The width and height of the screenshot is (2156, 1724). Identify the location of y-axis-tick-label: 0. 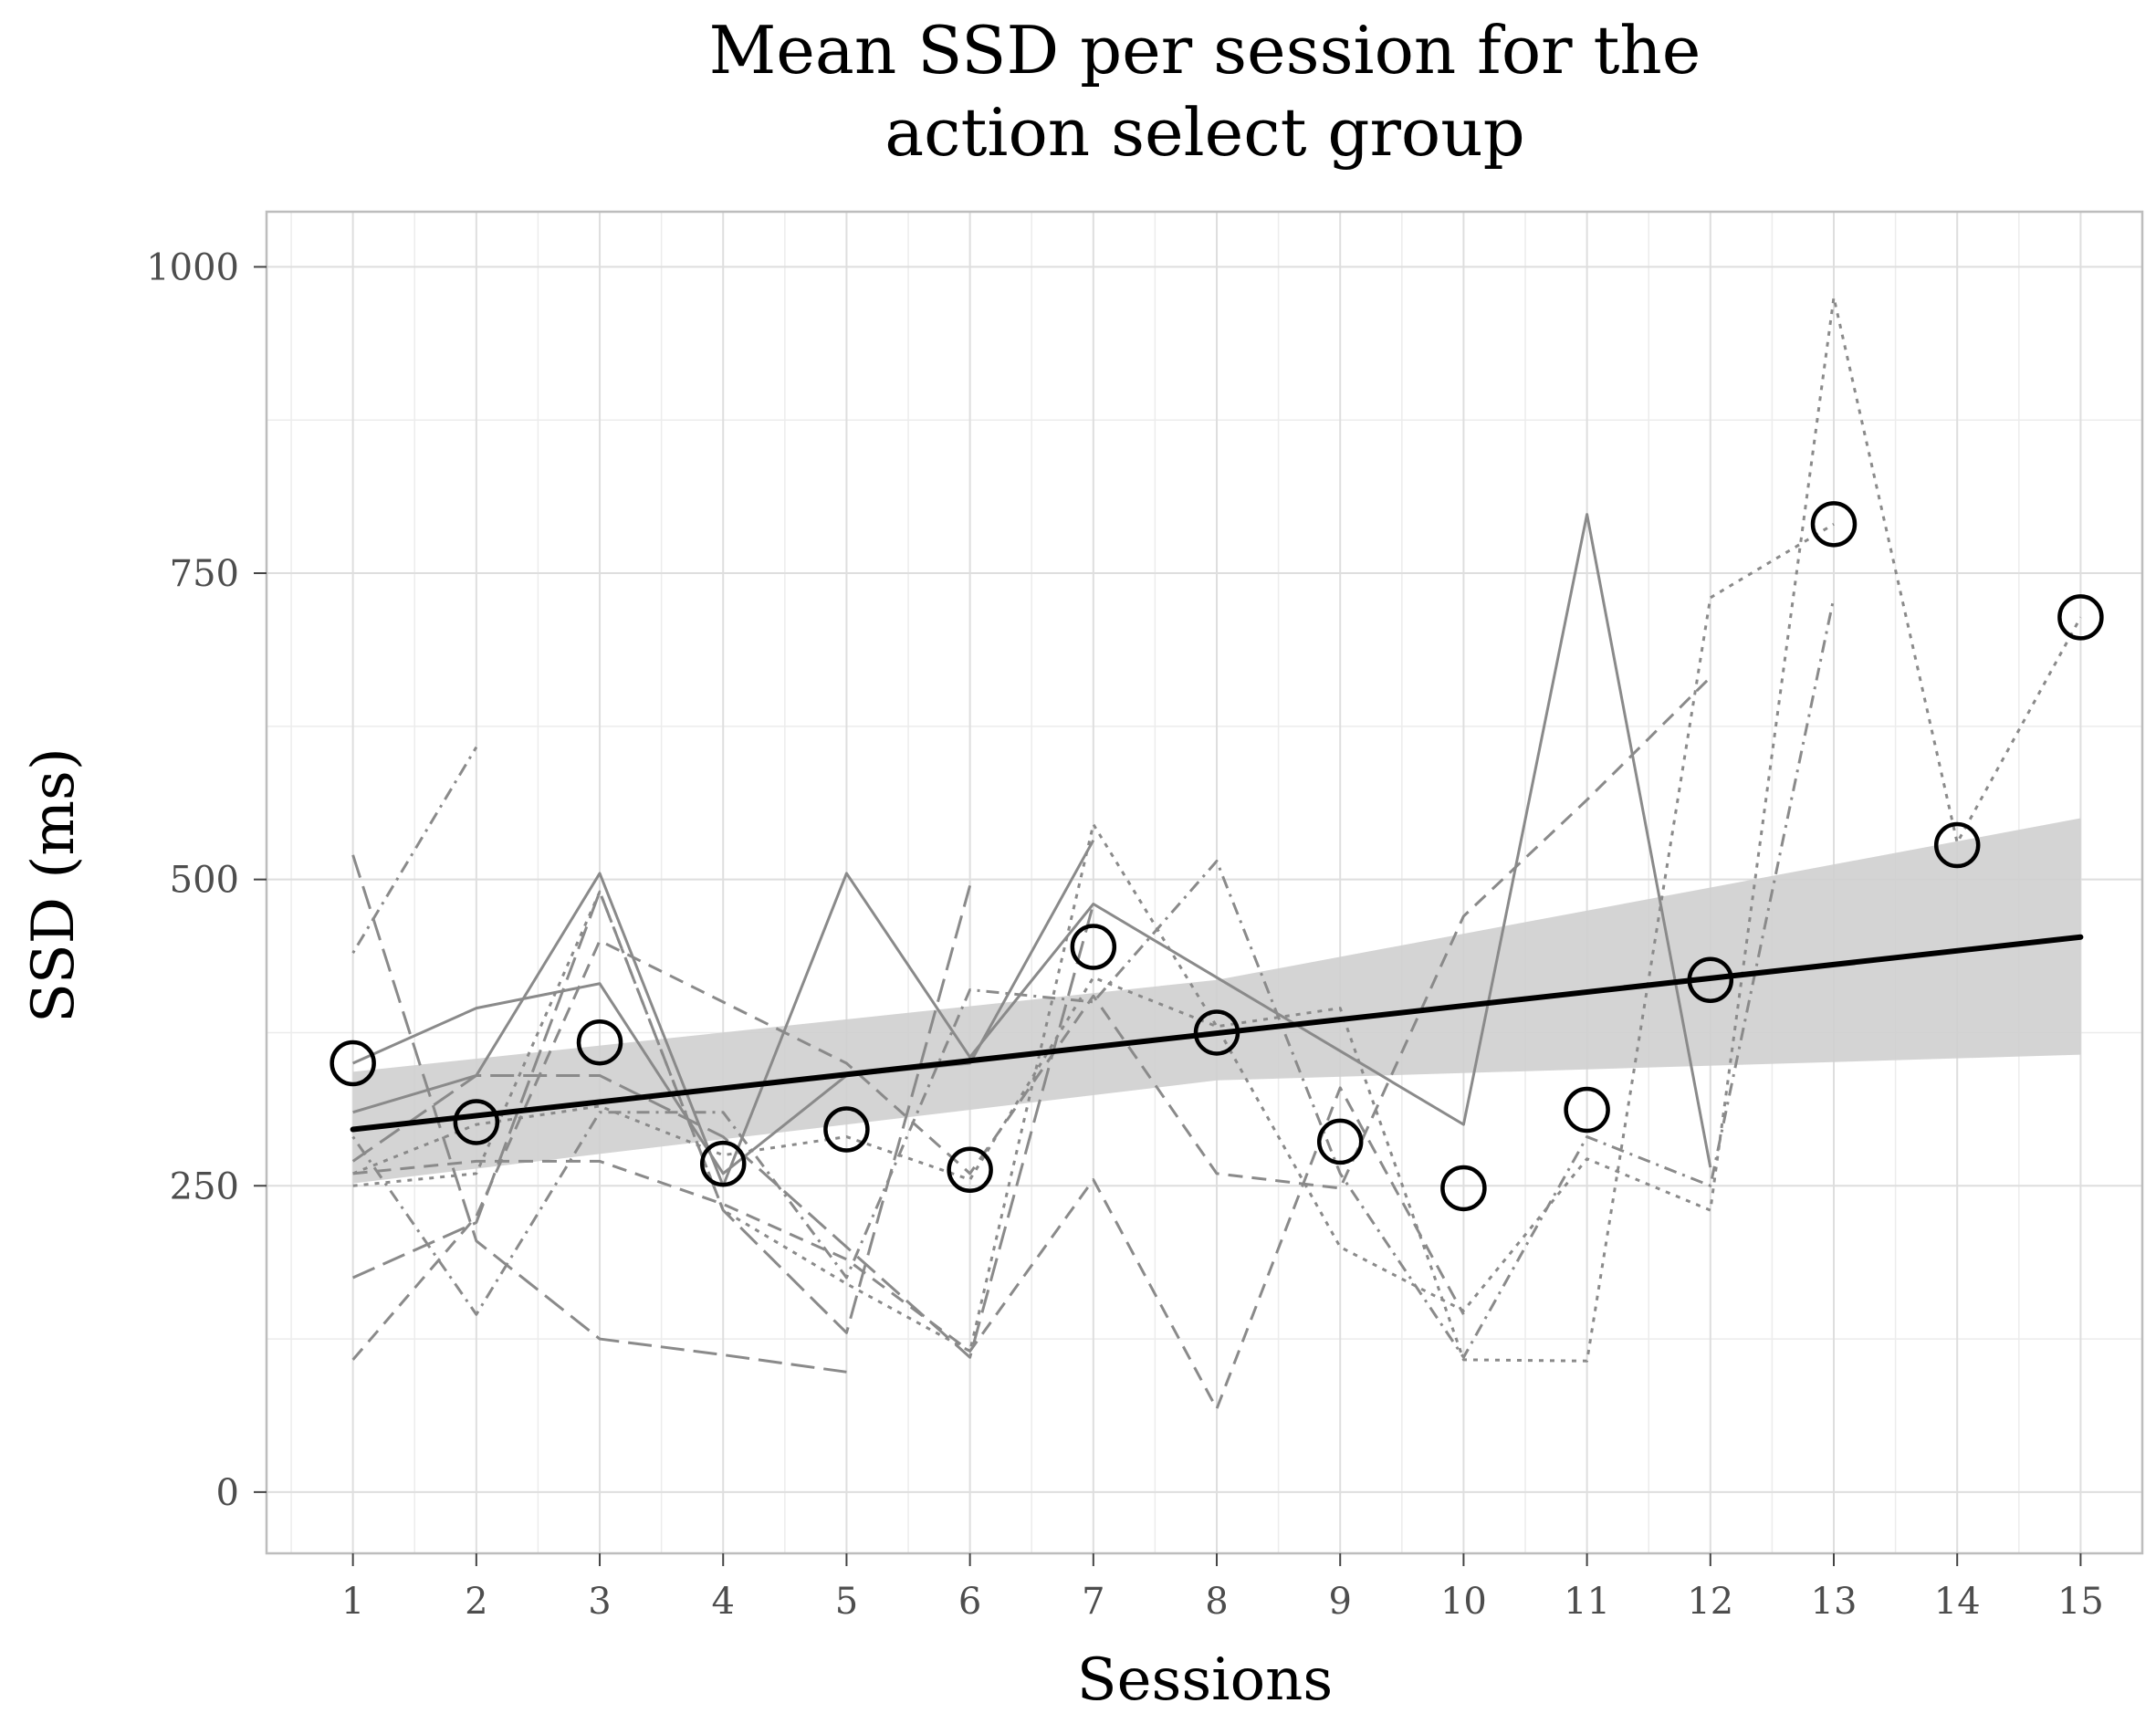
(228, 1493).